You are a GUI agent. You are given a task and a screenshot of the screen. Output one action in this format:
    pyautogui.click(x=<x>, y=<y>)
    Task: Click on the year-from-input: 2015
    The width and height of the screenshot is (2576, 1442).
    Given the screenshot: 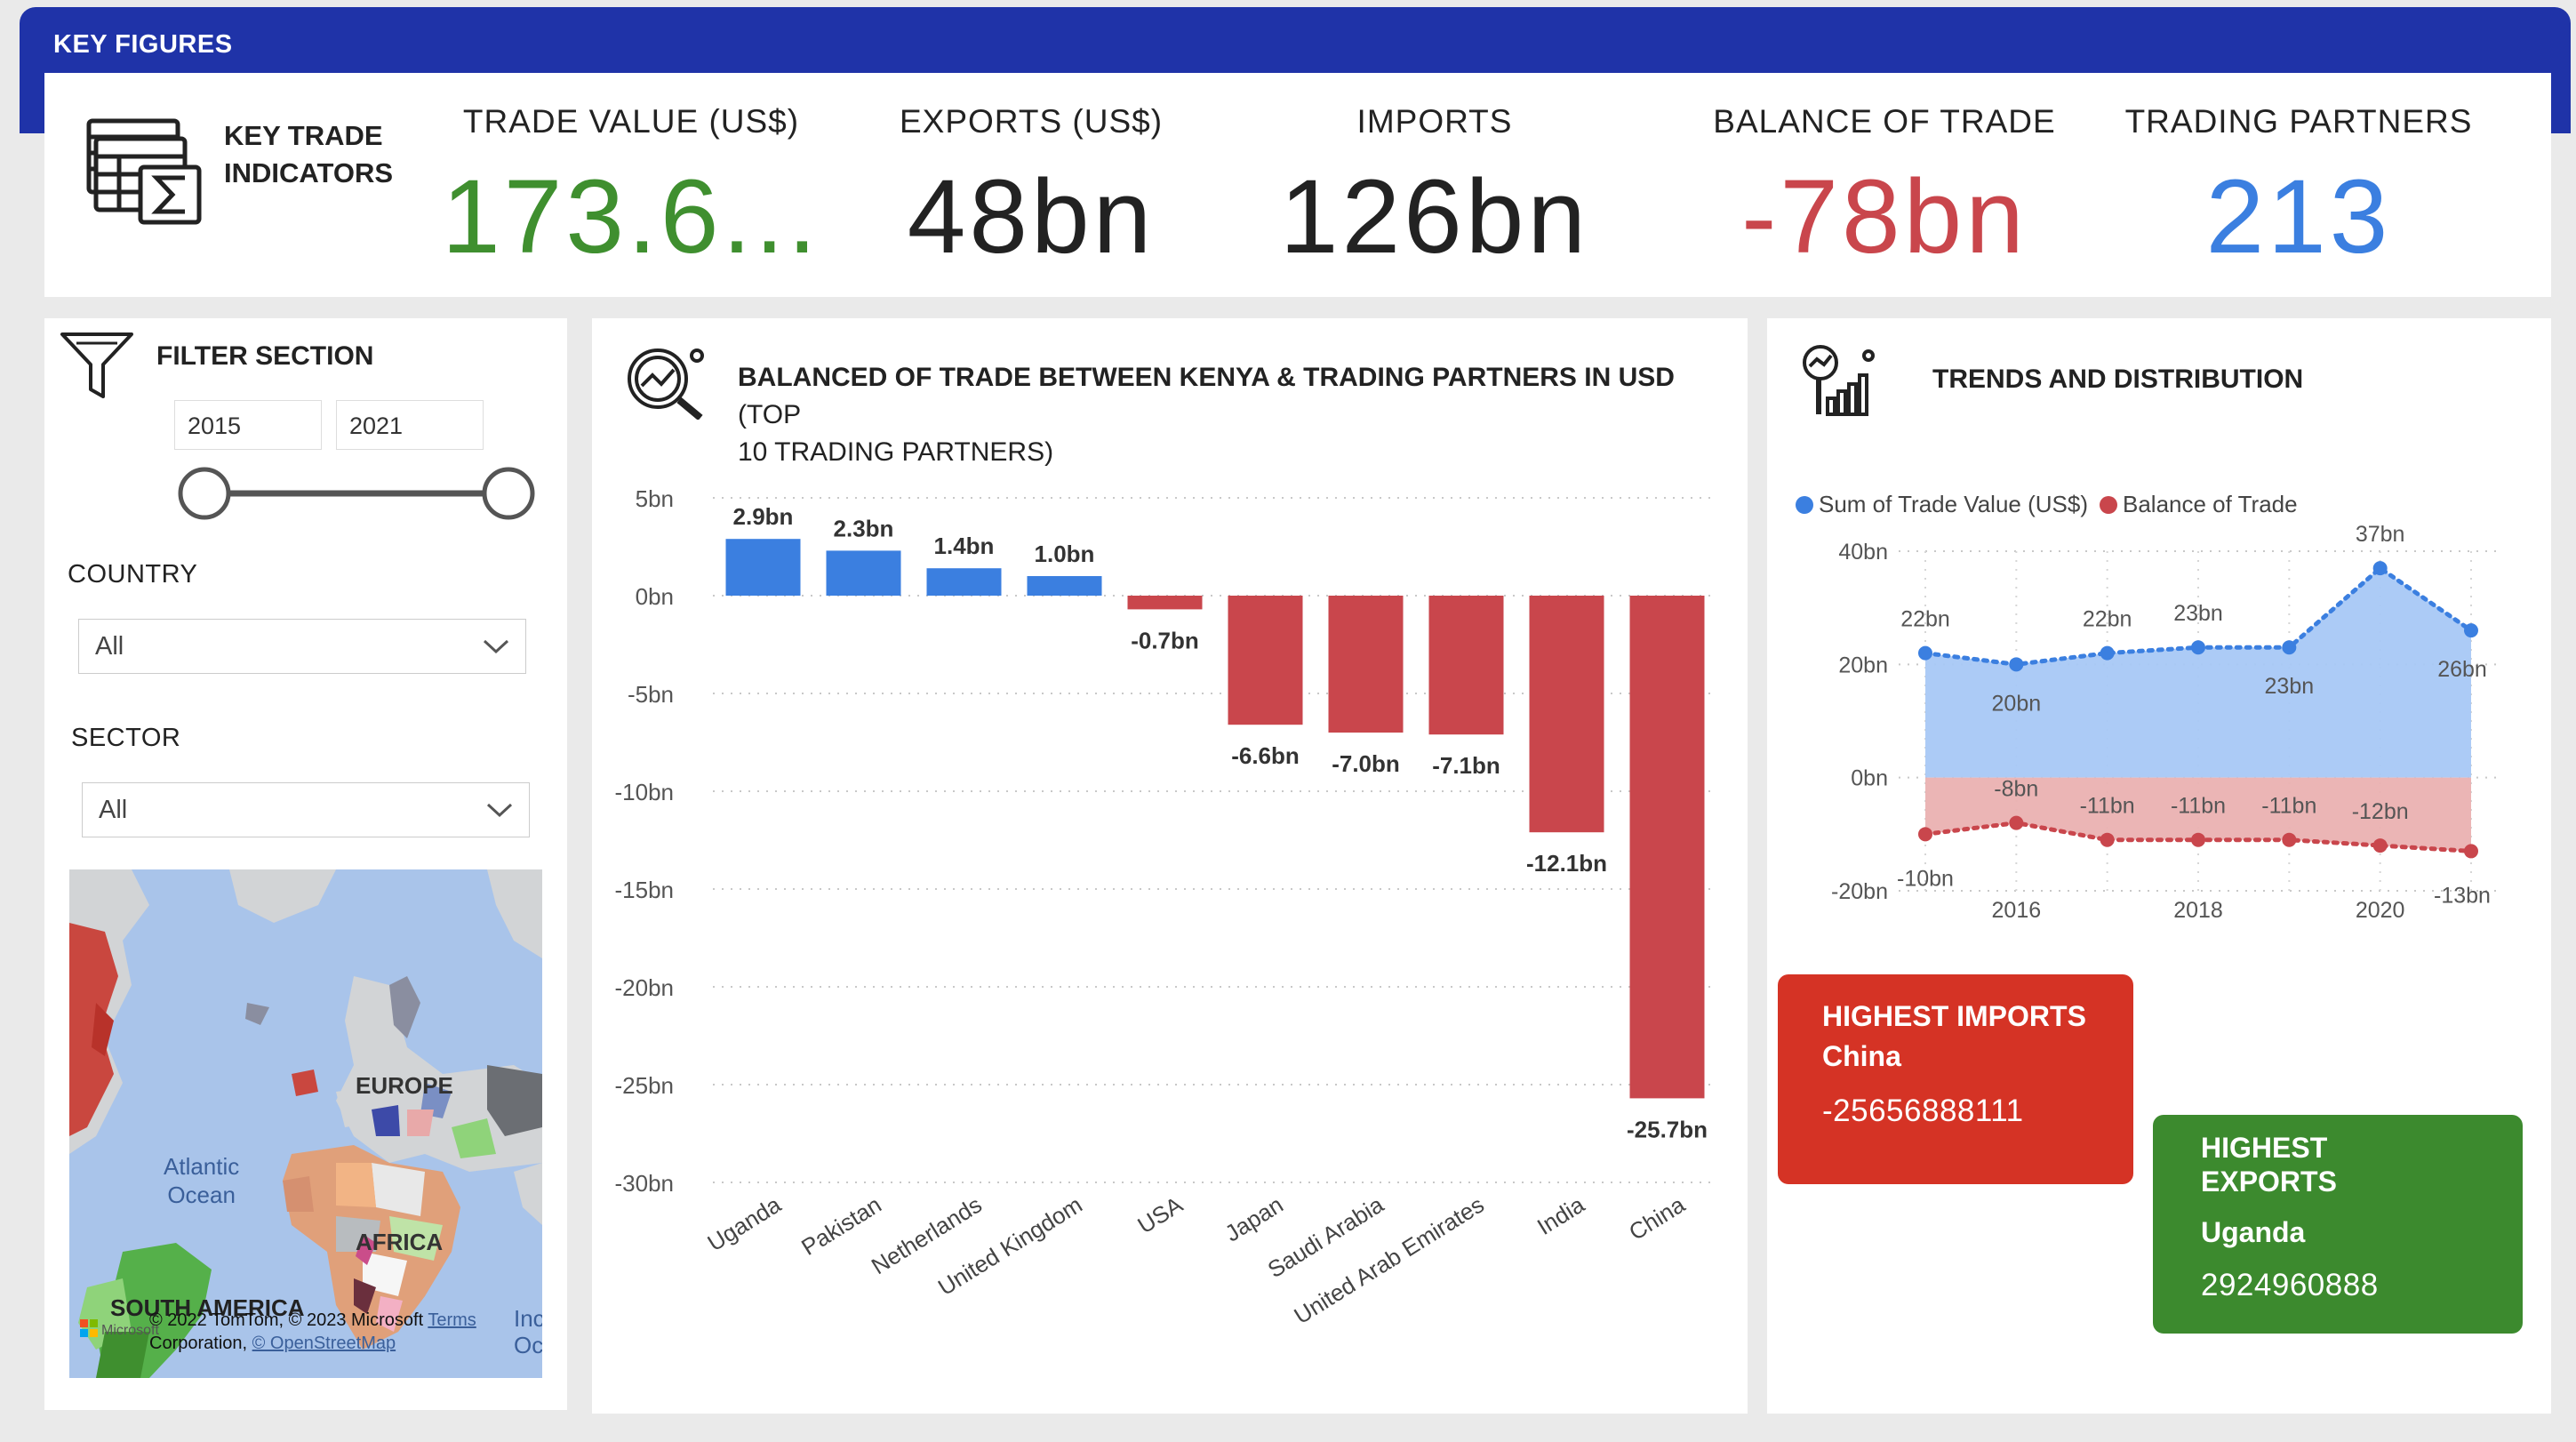 What is the action you would take?
    pyautogui.click(x=248, y=425)
    